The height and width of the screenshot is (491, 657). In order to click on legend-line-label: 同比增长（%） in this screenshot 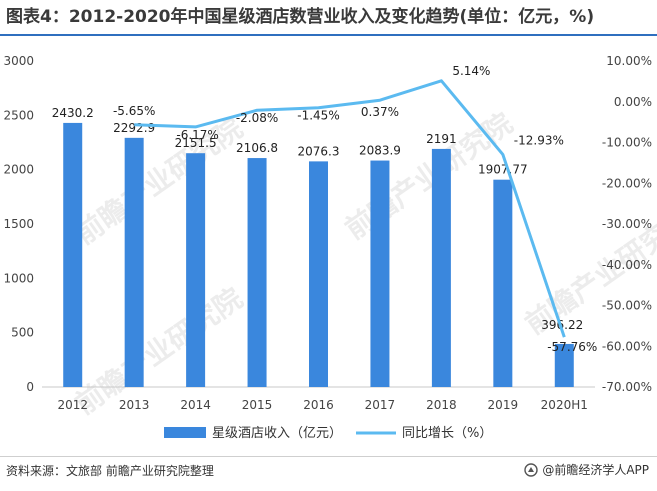, I will do `click(447, 433)`.